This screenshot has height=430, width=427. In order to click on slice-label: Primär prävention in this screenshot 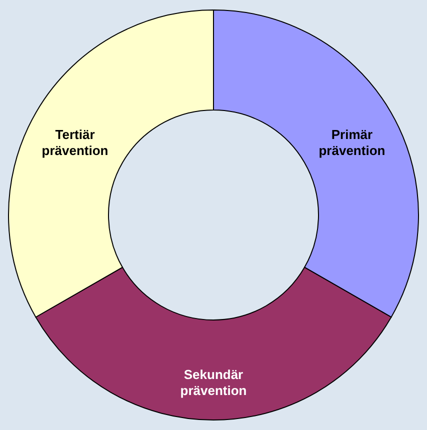, I will do `click(352, 142)`.